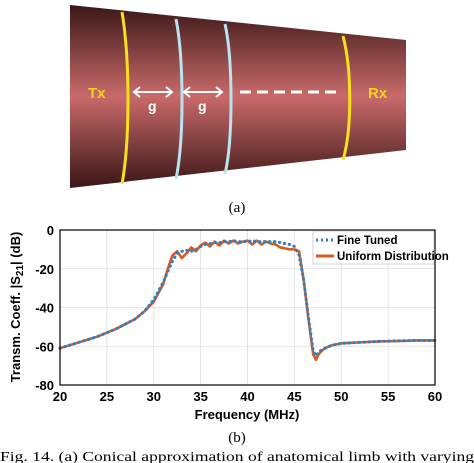 The height and width of the screenshot is (463, 474). Describe the element at coordinates (17, 307) in the screenshot. I see `y-axis-title: Transm. Coeff. |S21| (dB)` at that location.